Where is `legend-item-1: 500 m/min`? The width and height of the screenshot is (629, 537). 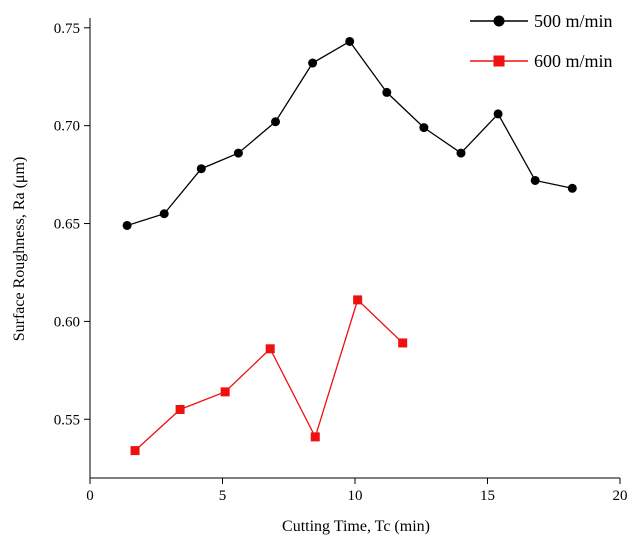 legend-item-1: 500 m/min is located at coordinates (541, 21).